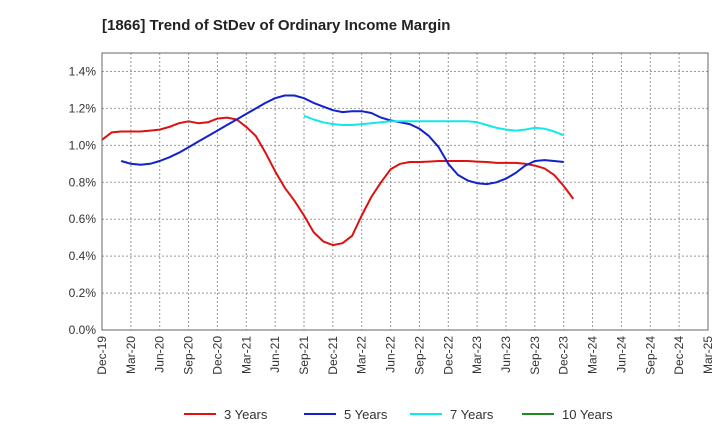  Describe the element at coordinates (506, 354) in the screenshot. I see `x-tick-label: Jun-23` at that location.